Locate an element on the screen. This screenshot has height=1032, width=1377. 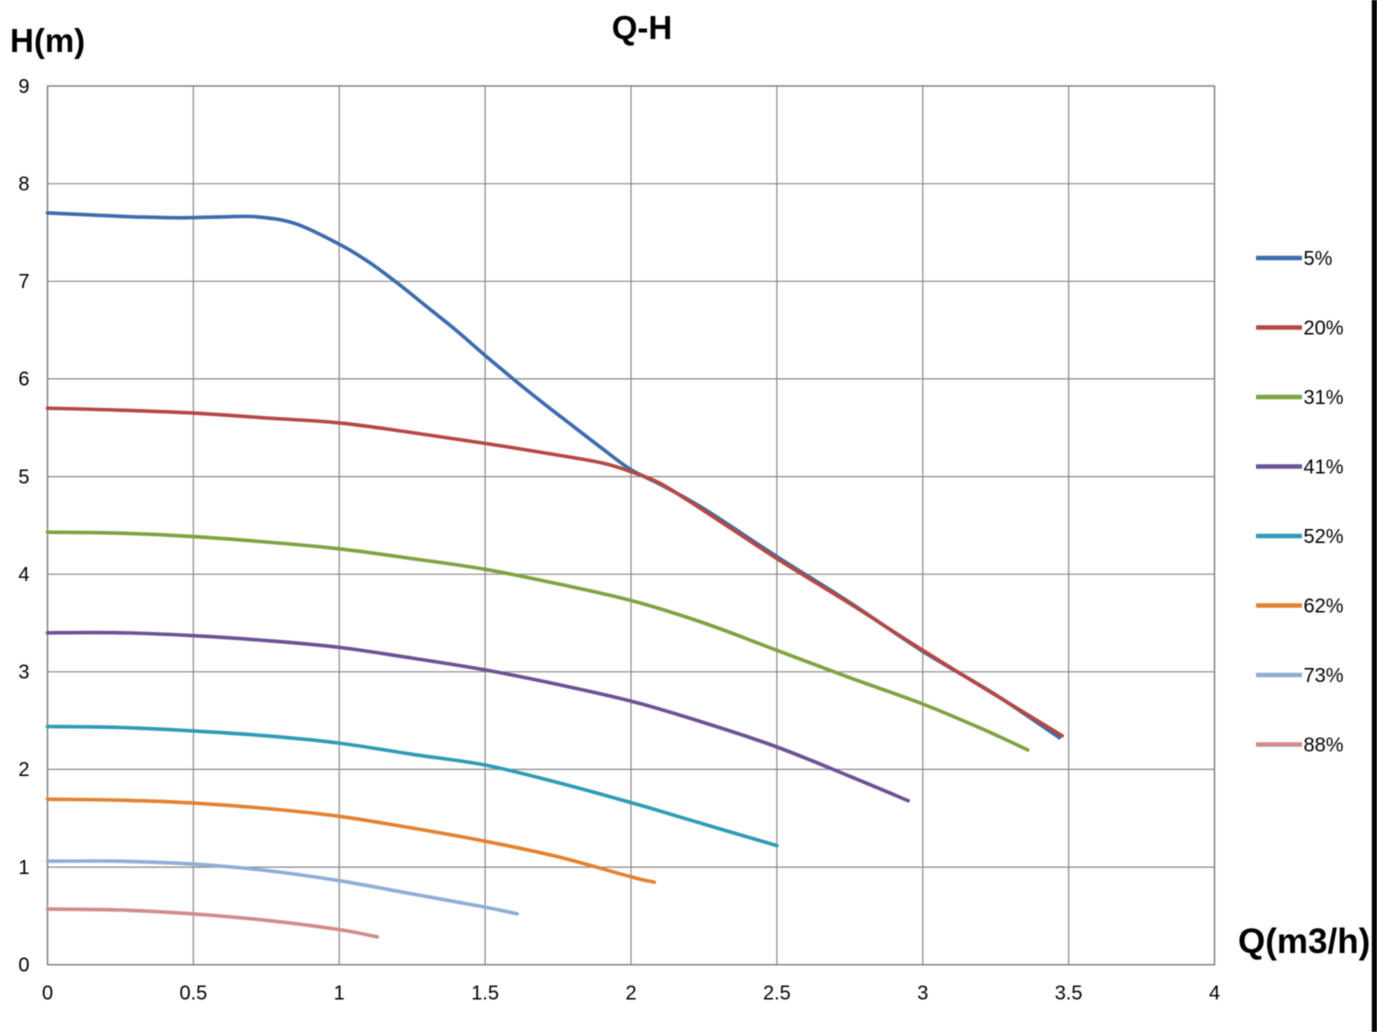
svg-text: 0.5 is located at coordinates (193, 994).